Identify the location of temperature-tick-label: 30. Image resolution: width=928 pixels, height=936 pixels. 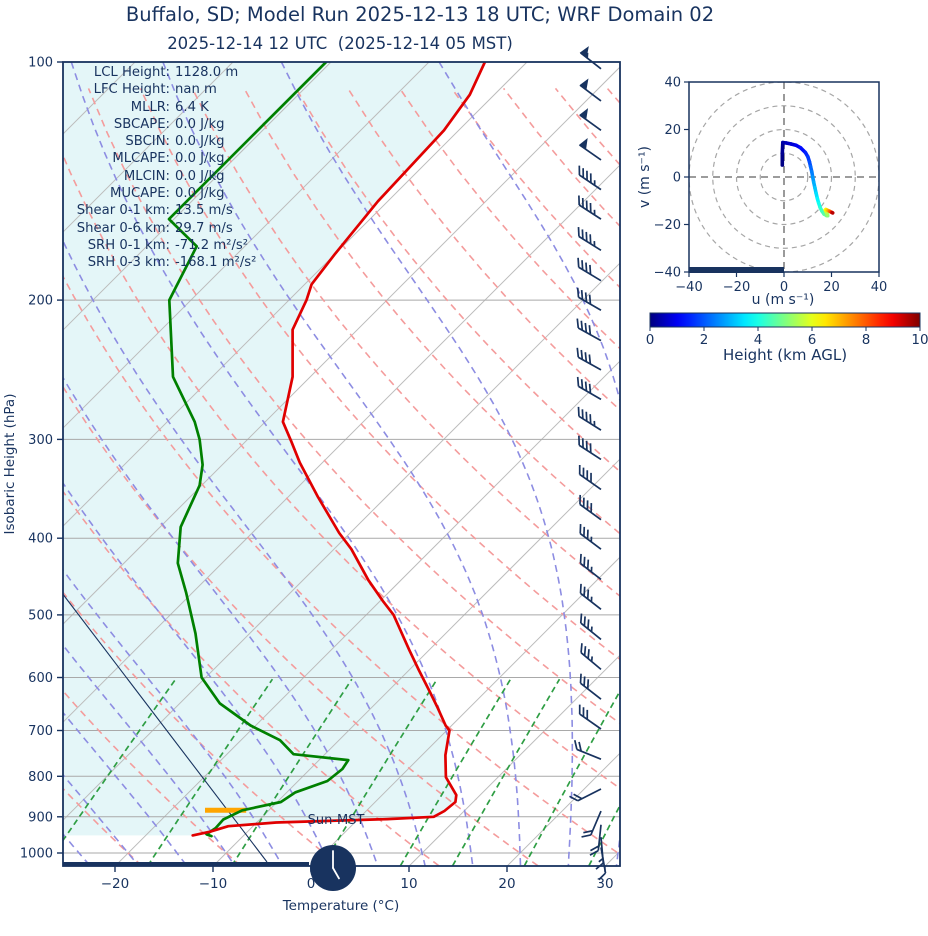
(604, 884).